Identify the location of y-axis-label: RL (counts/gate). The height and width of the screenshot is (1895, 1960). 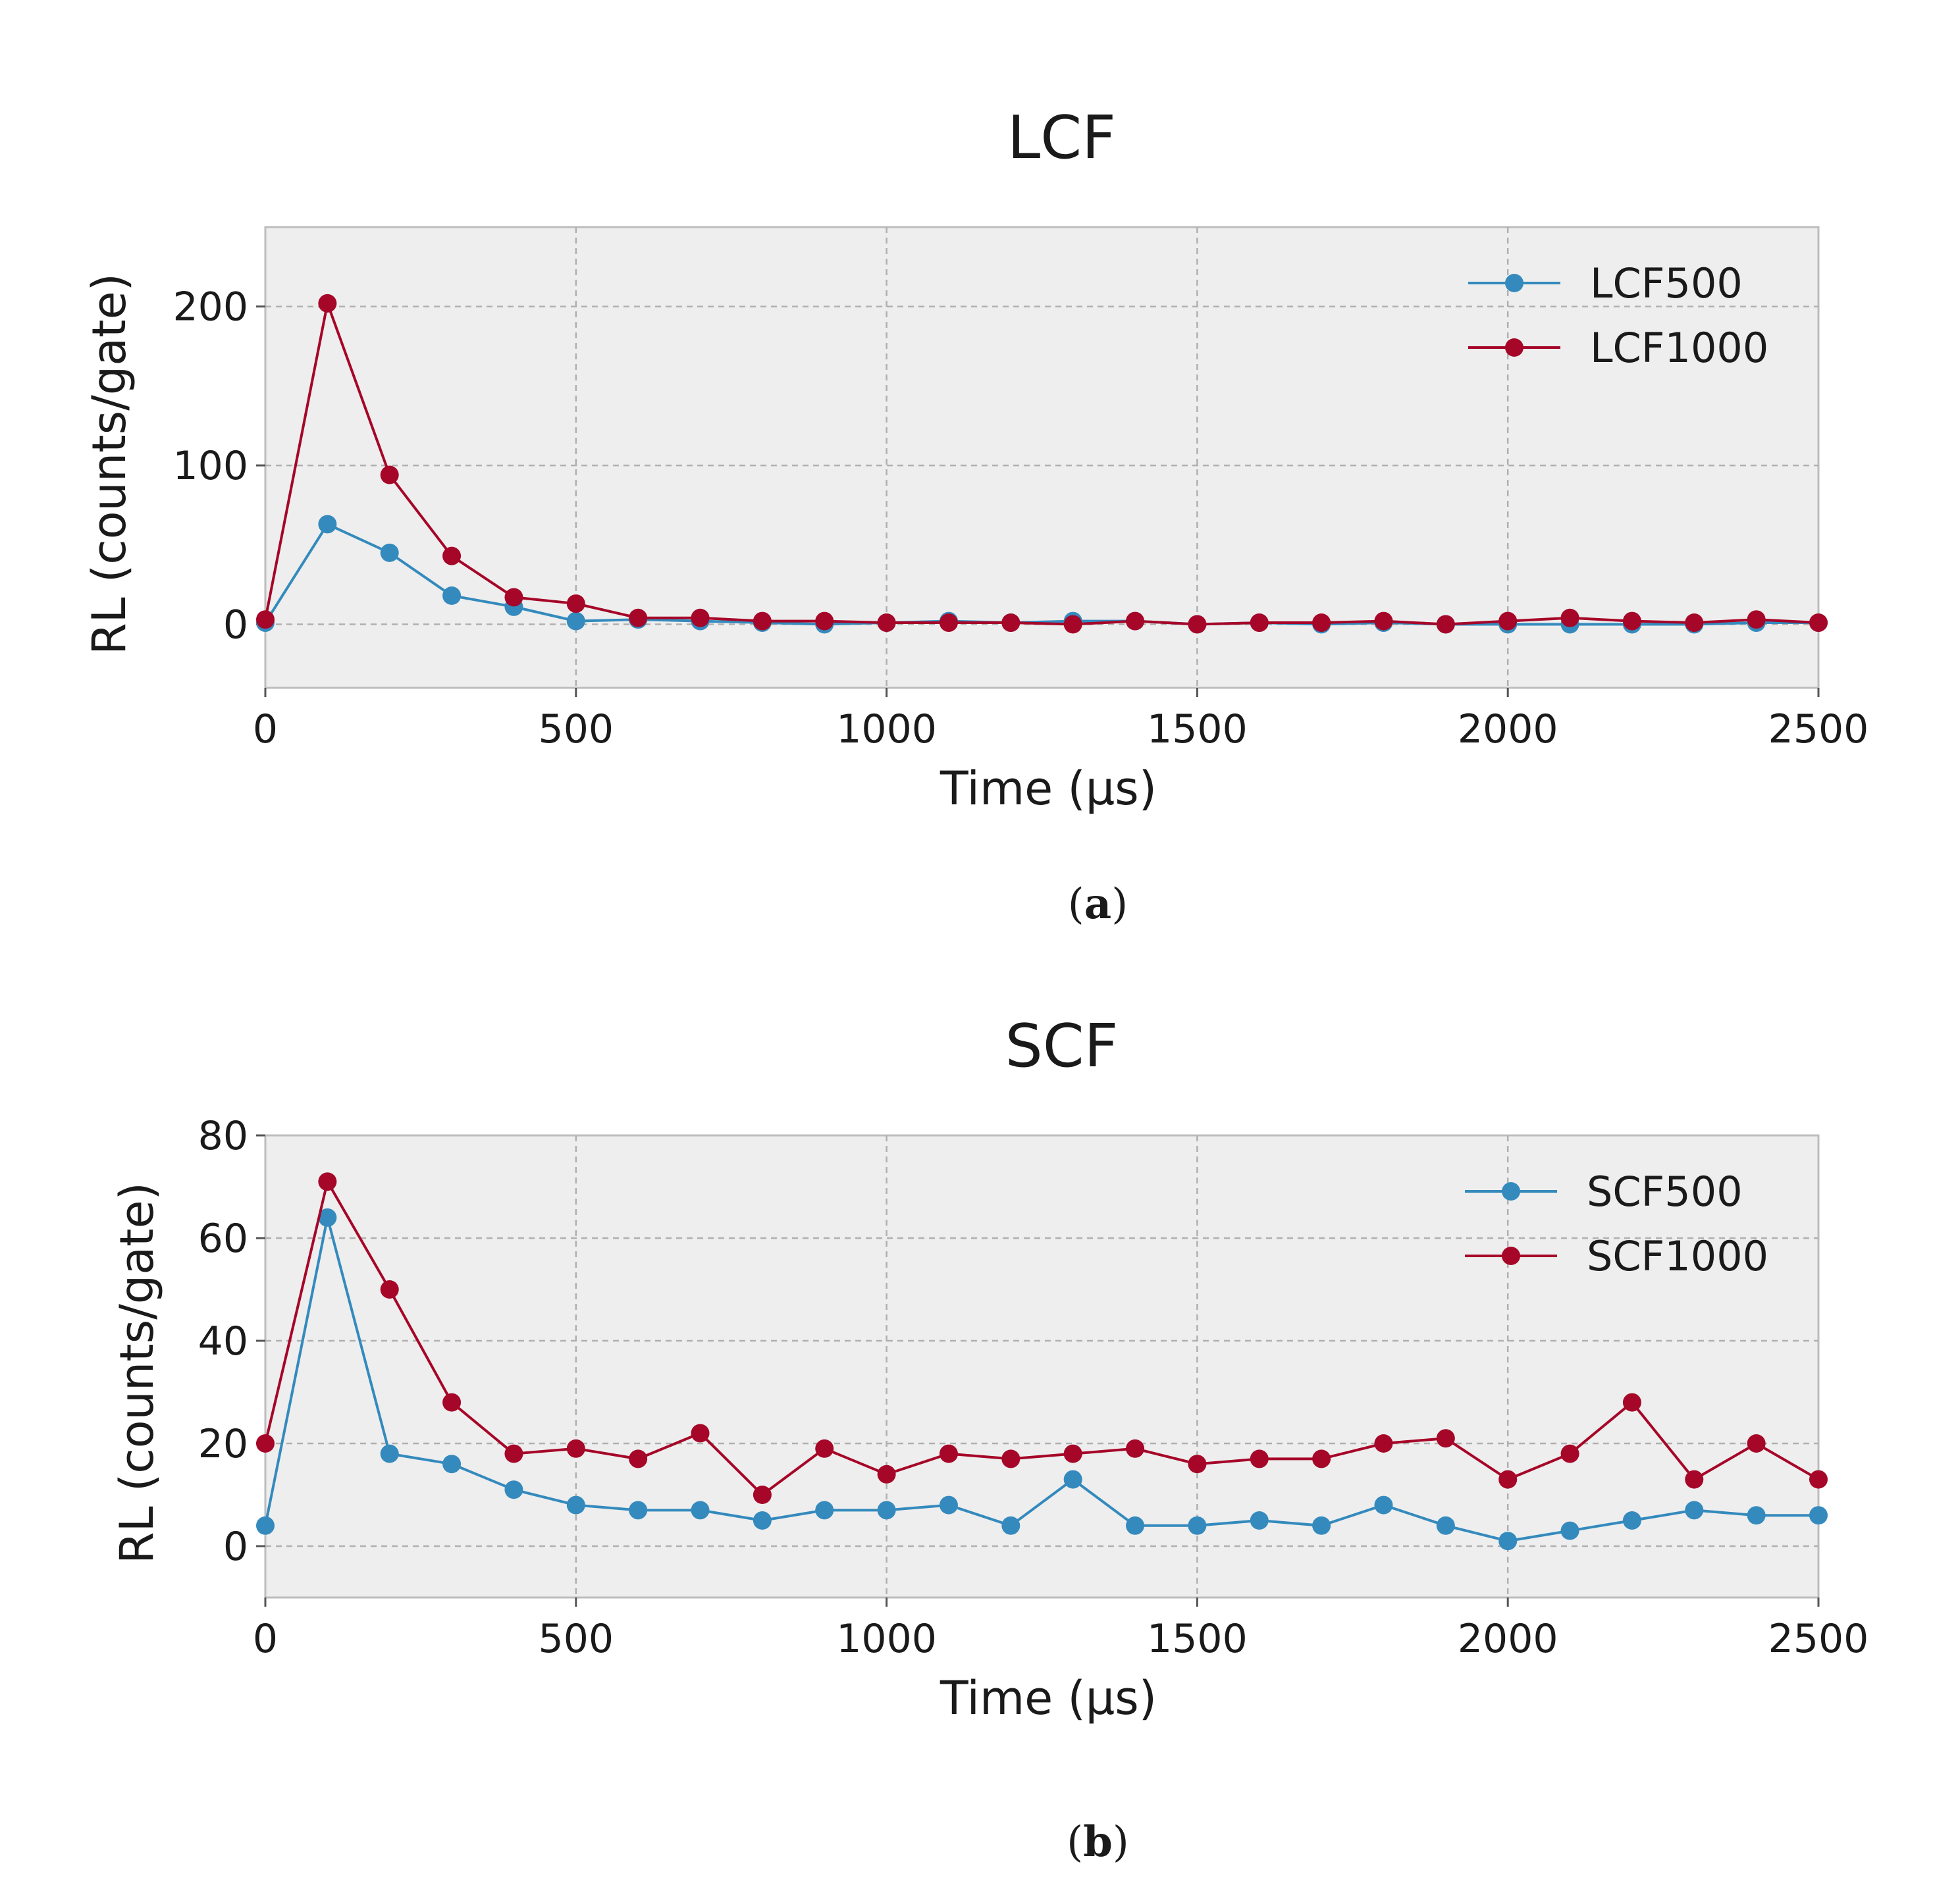
(137, 1373).